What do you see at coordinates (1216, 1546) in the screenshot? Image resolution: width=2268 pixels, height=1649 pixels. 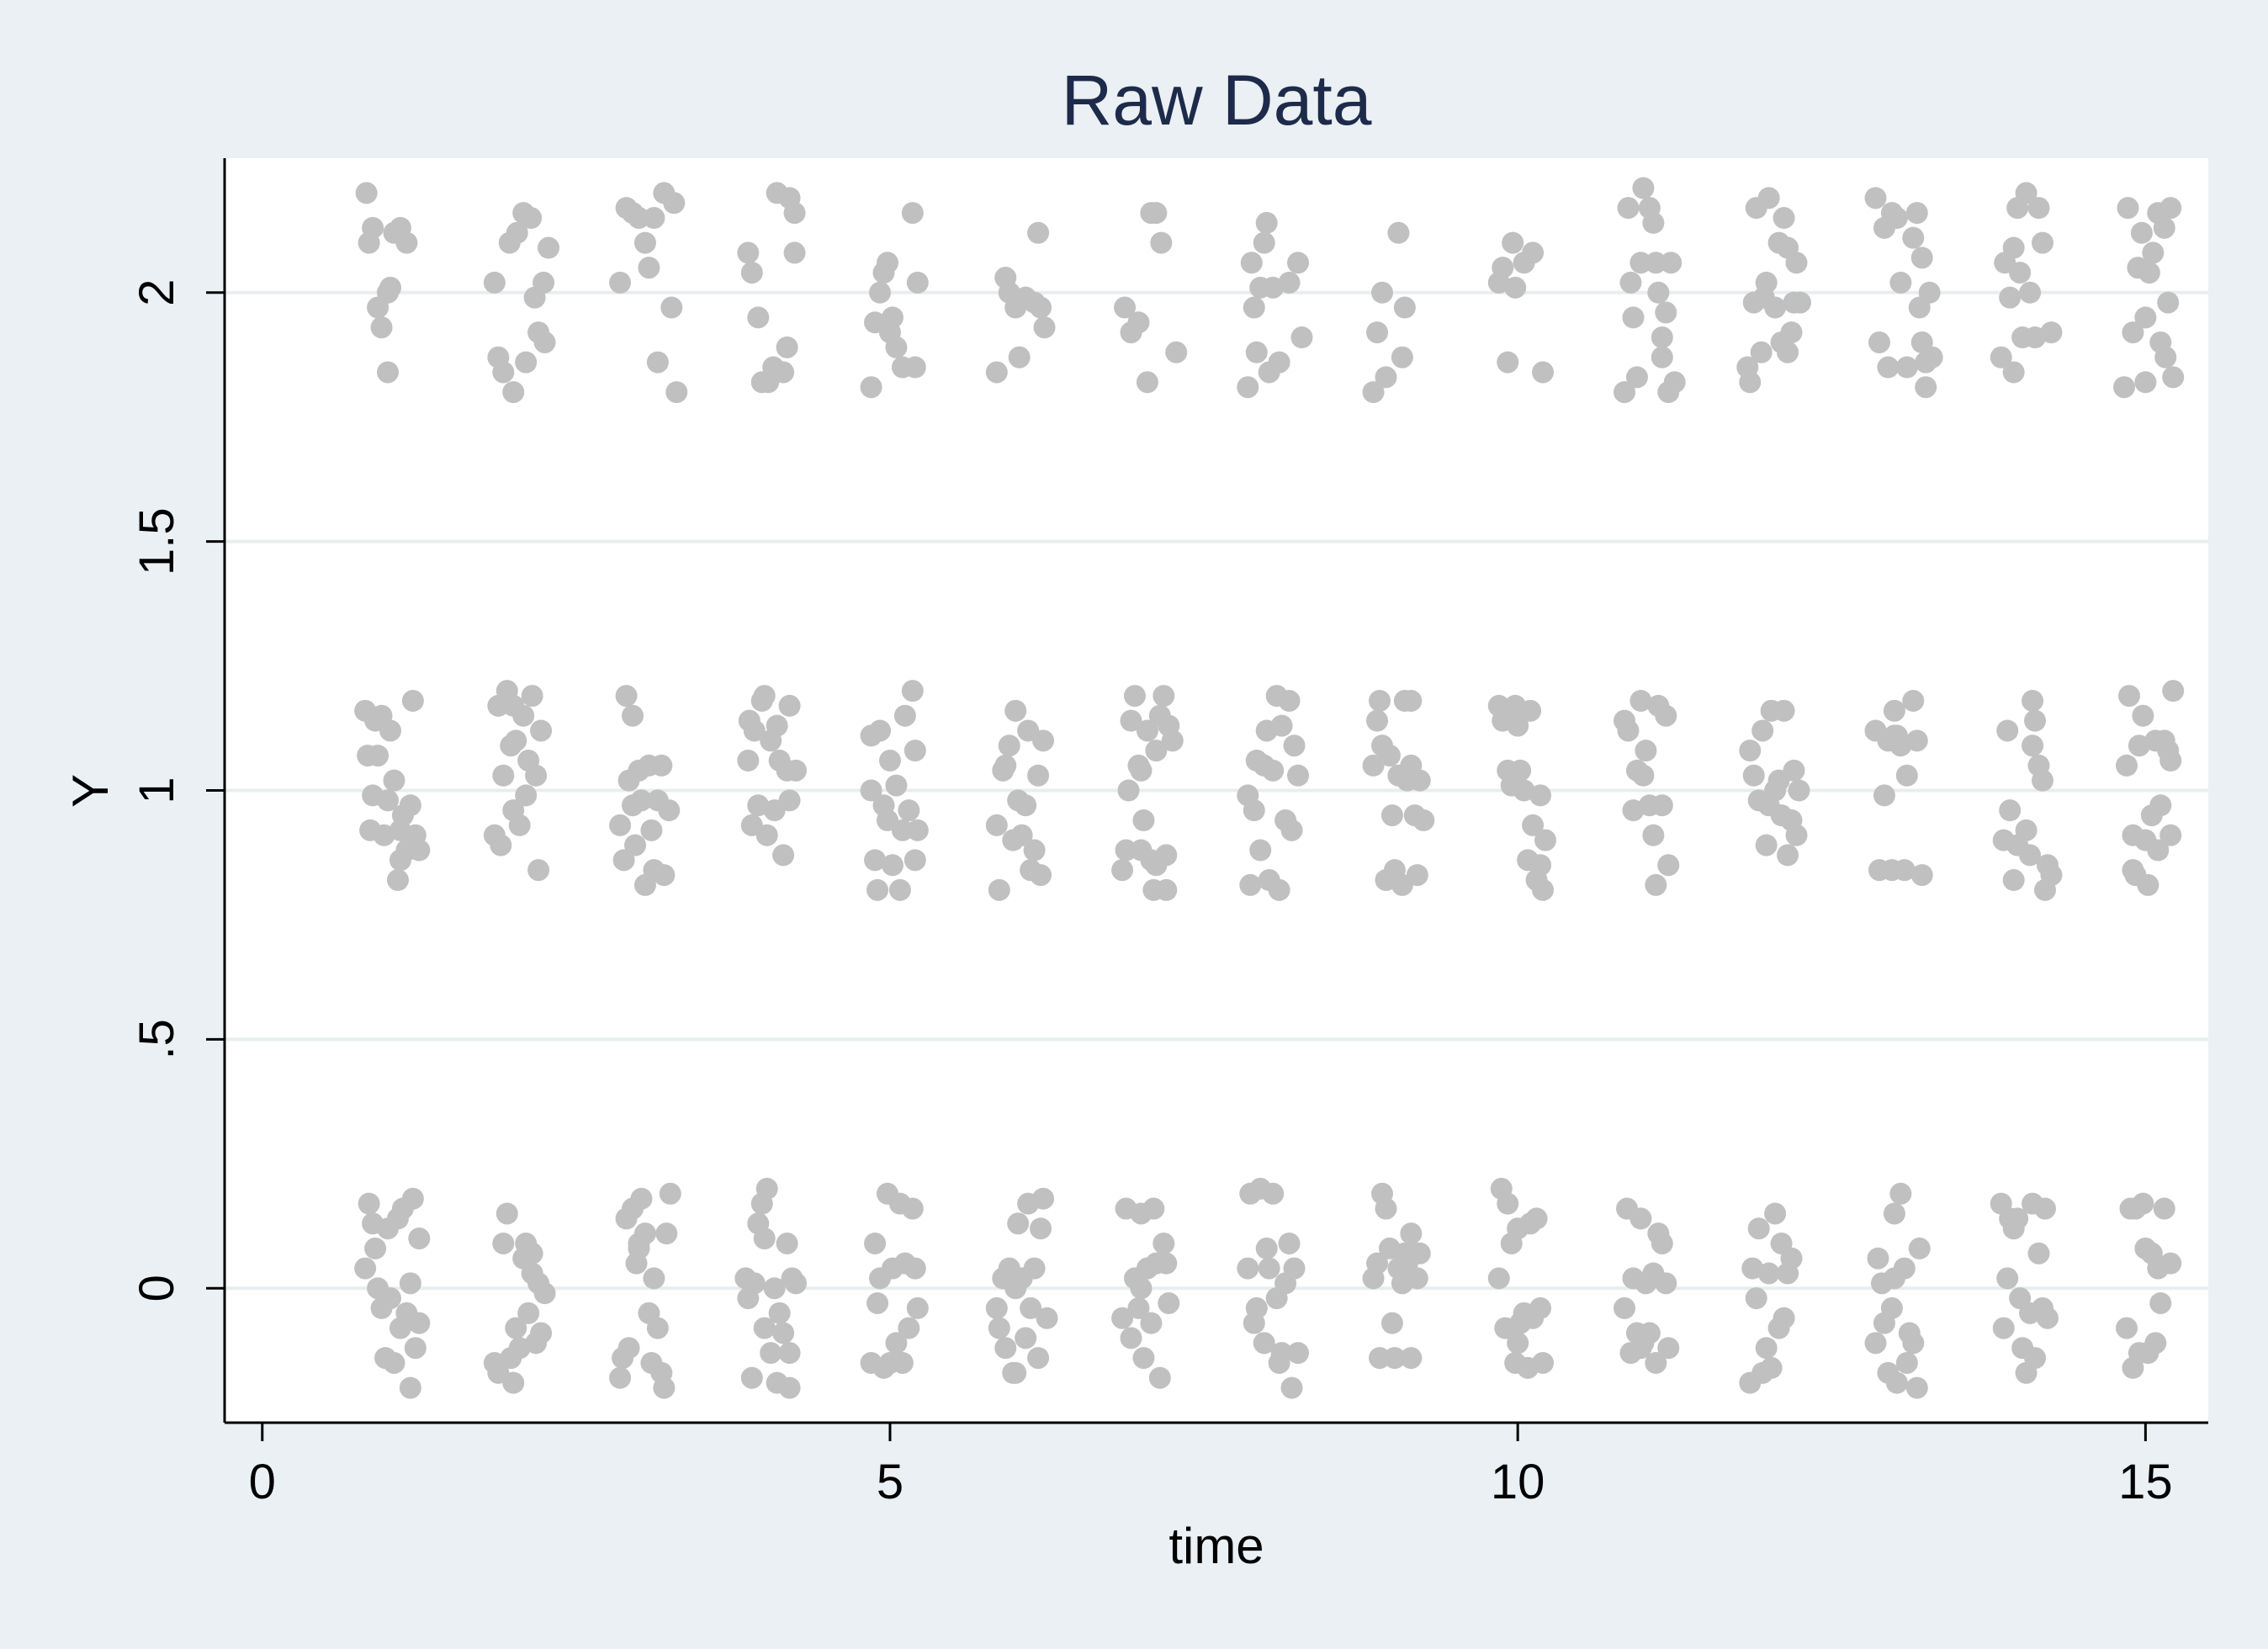 I see `x-axis-label: time` at bounding box center [1216, 1546].